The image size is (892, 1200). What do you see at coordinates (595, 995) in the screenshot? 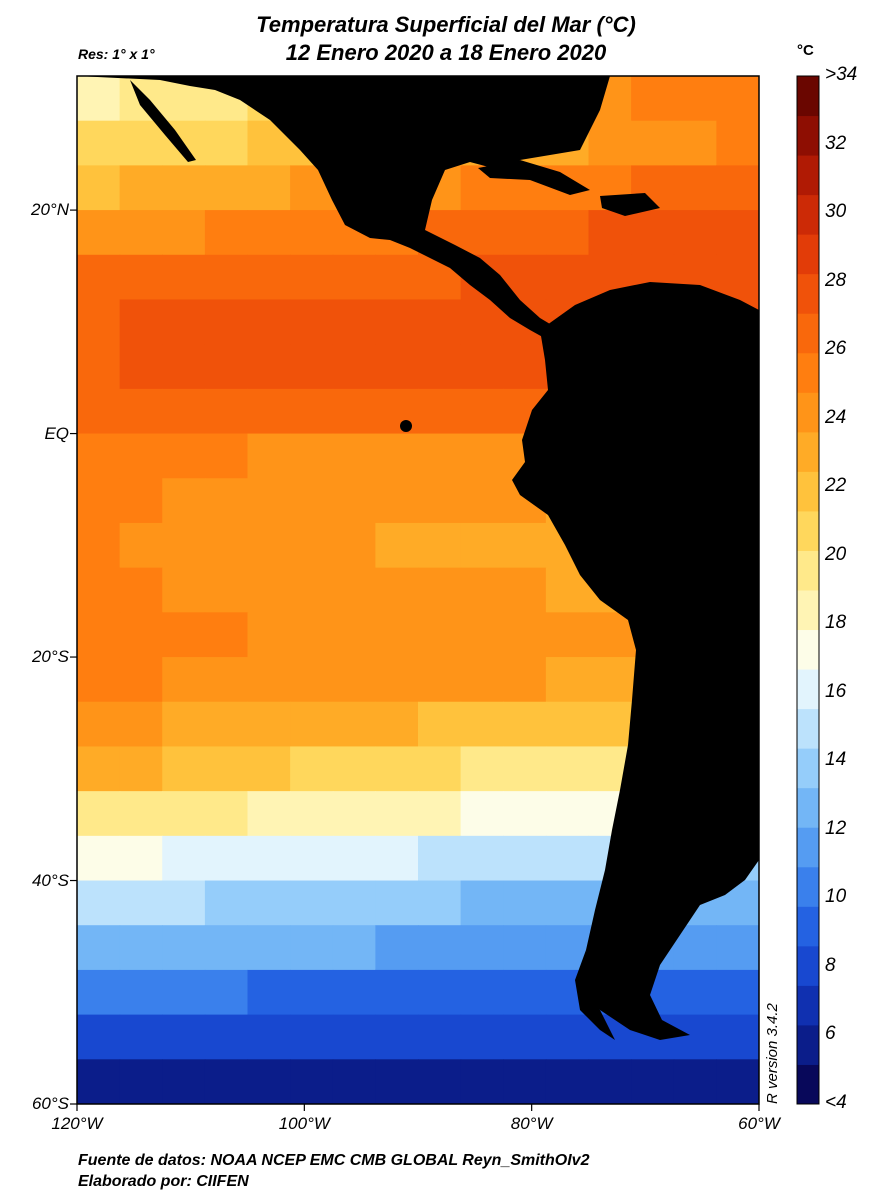
I see `landmass-chilean-archipelago` at bounding box center [595, 995].